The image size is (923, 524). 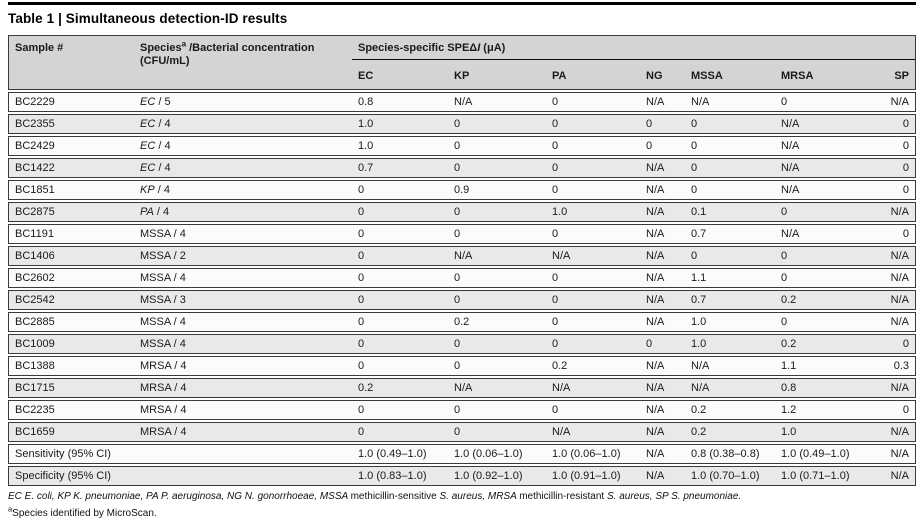 I want to click on cell-sample: BC1851, so click(x=35, y=189).